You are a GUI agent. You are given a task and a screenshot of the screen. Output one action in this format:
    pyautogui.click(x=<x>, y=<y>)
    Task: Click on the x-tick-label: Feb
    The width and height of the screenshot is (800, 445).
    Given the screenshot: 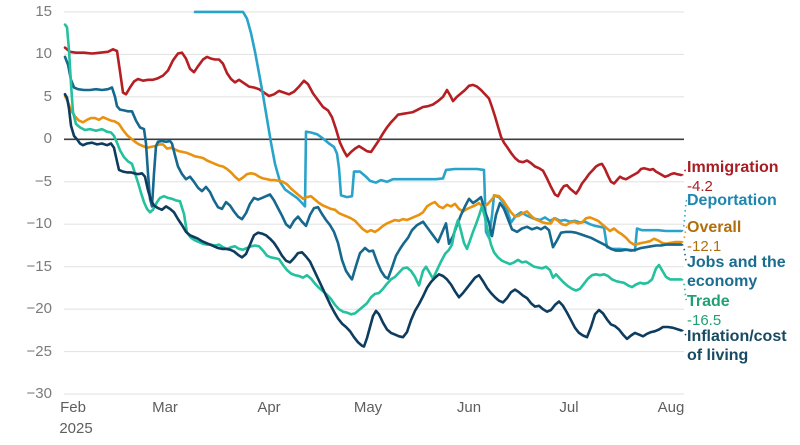 What is the action you would take?
    pyautogui.click(x=73, y=407)
    